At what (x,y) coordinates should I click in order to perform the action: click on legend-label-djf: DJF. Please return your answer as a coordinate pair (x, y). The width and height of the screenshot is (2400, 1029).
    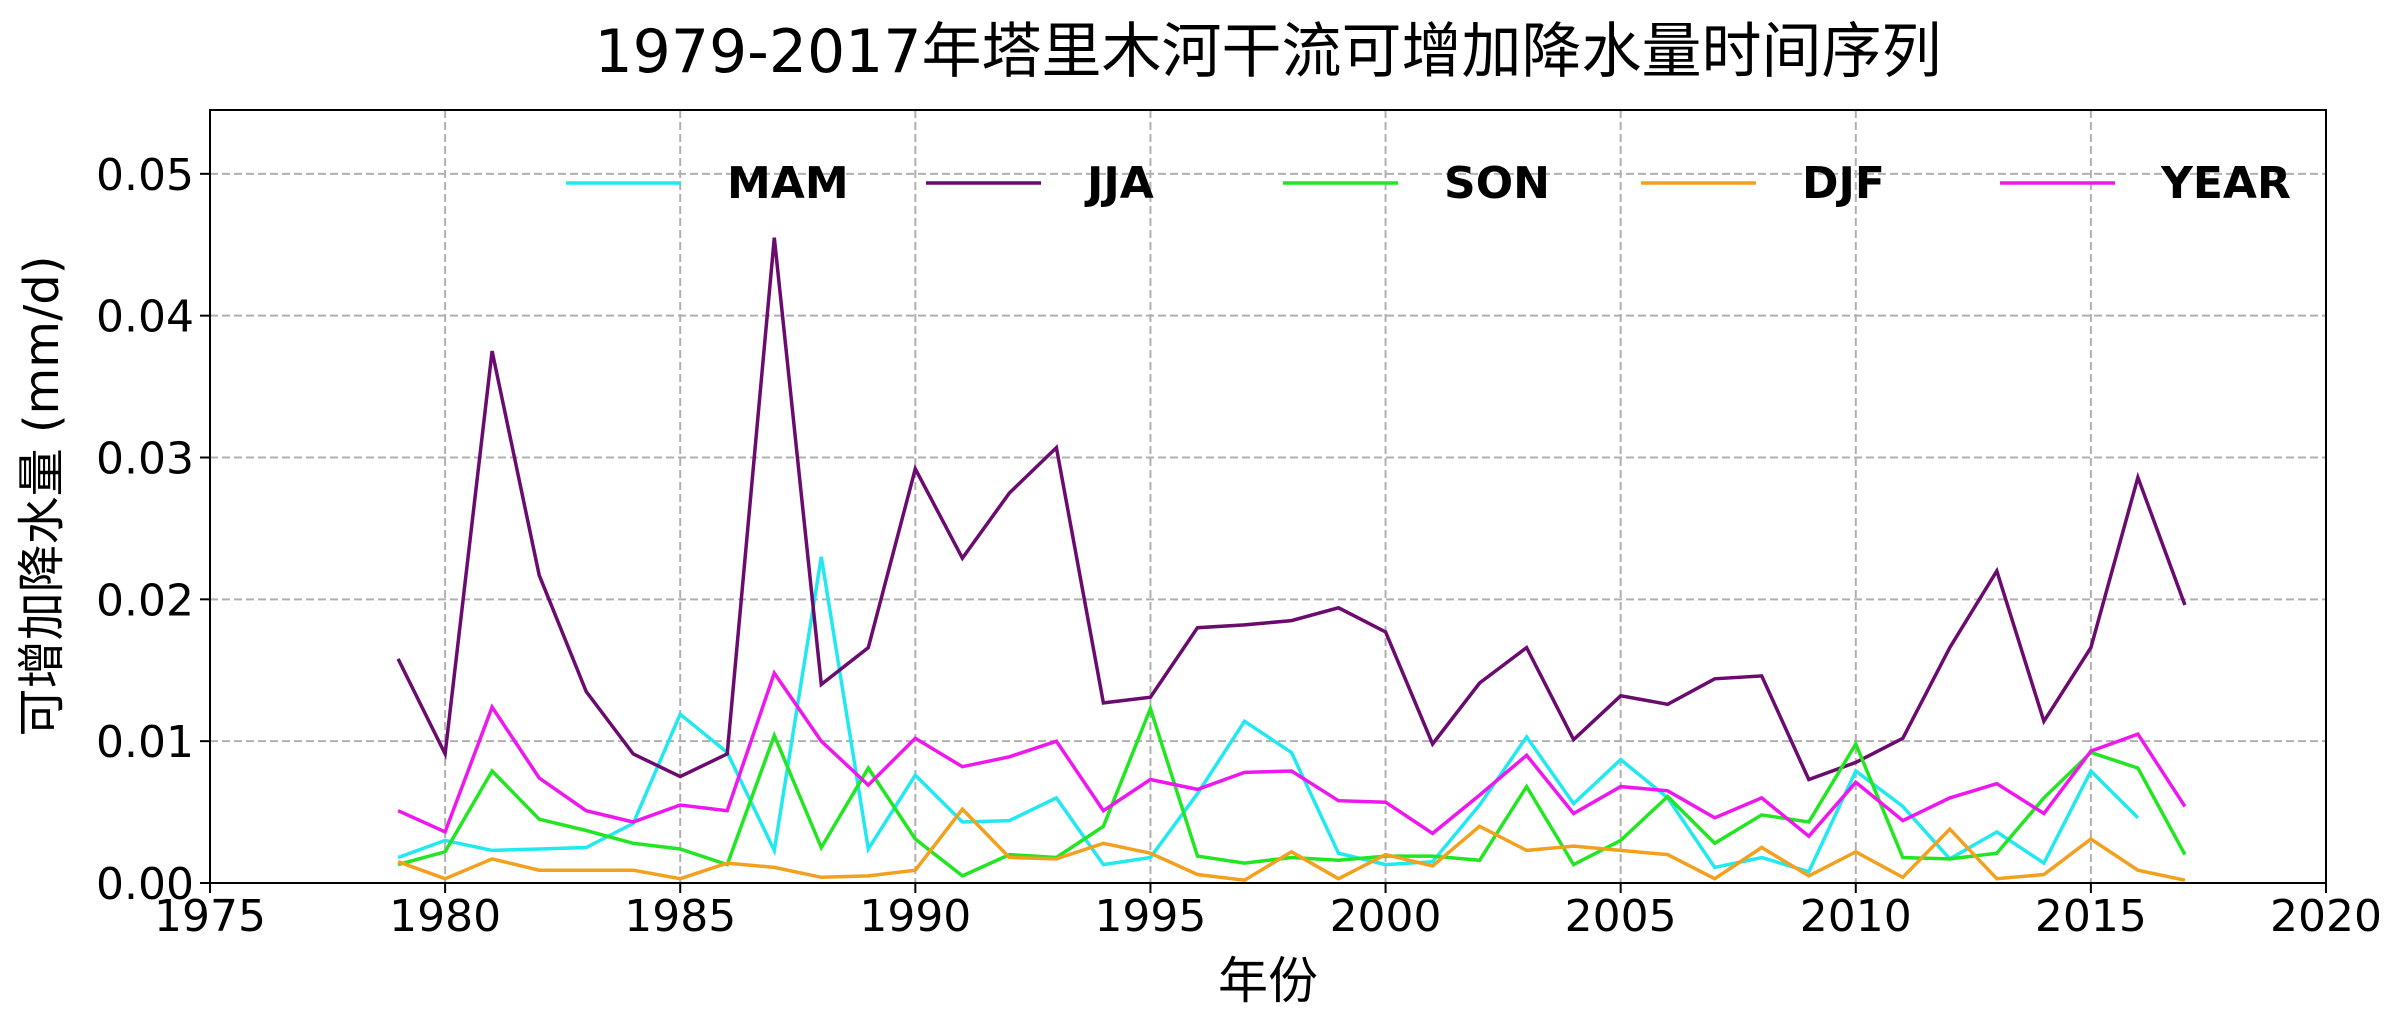
    Looking at the image, I should click on (1843, 183).